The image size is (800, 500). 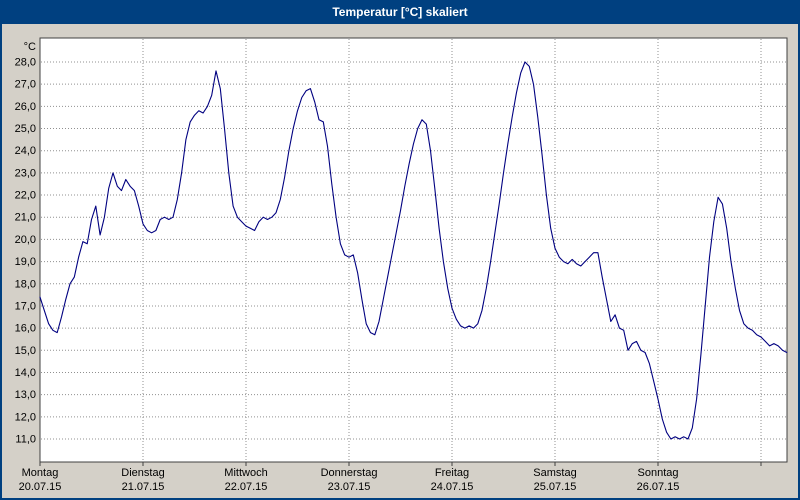 I want to click on svg-text: 28,0, so click(x=25, y=63).